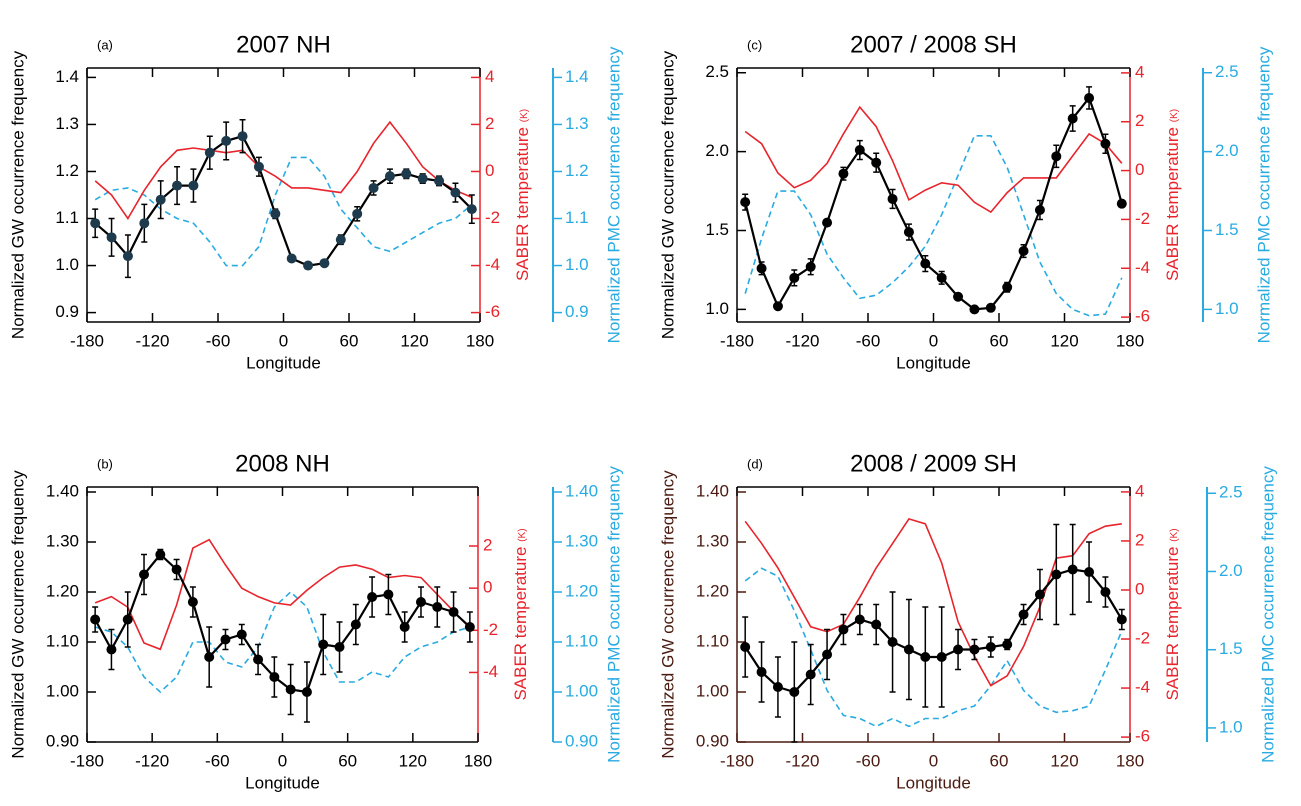  What do you see at coordinates (1231, 570) in the screenshot?
I see `y3-tick-label: 2.0` at bounding box center [1231, 570].